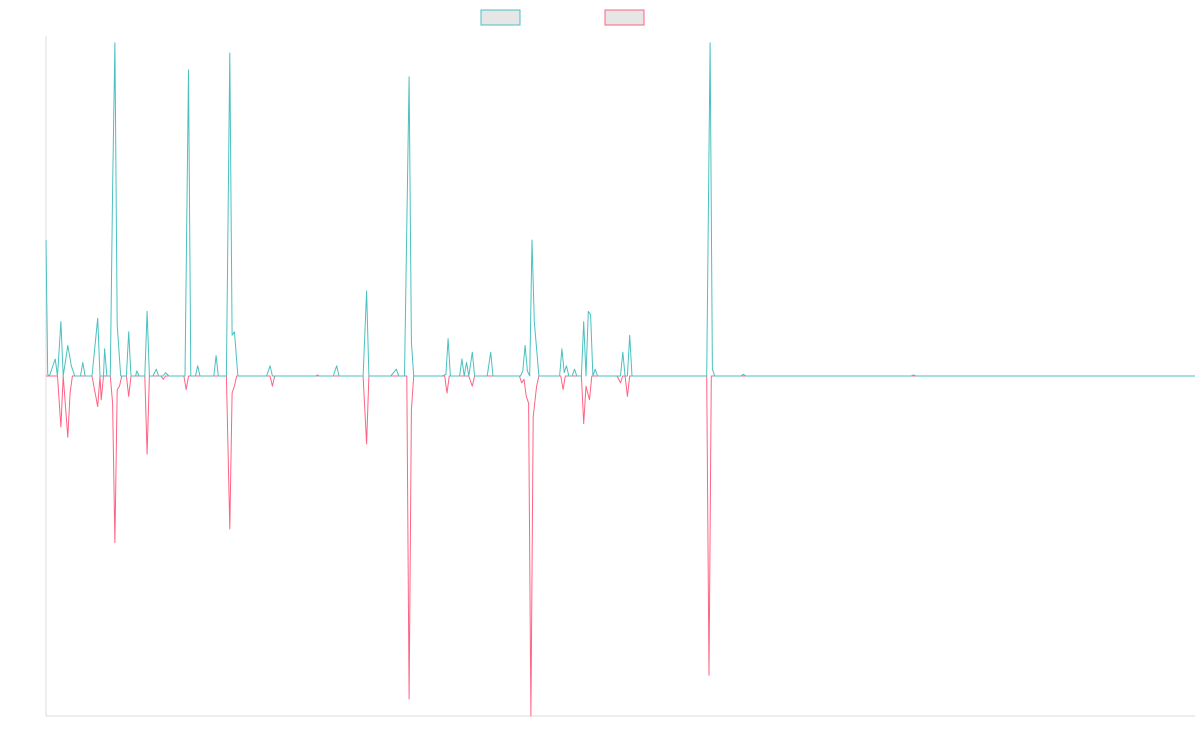  Describe the element at coordinates (500, 17) in the screenshot. I see `legend-swatch-series-a` at that location.